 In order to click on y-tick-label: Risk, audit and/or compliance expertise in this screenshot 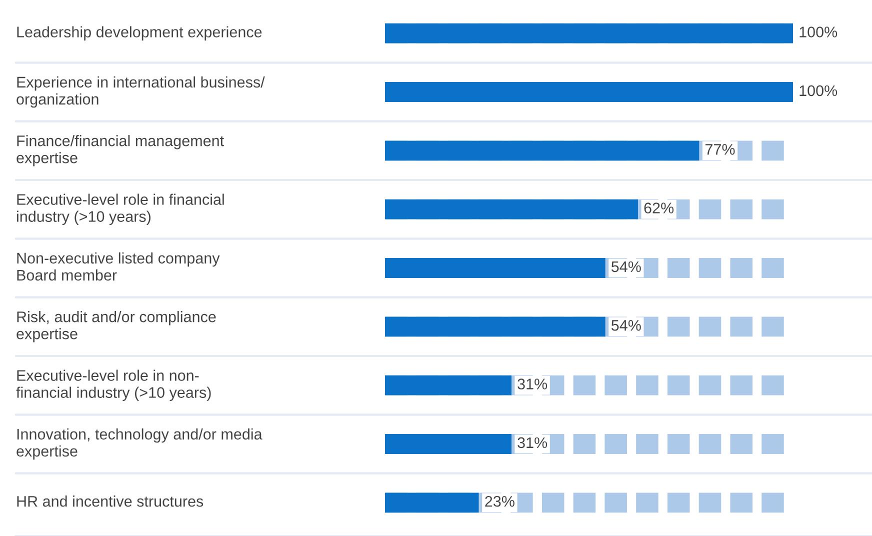, I will do `click(116, 326)`.